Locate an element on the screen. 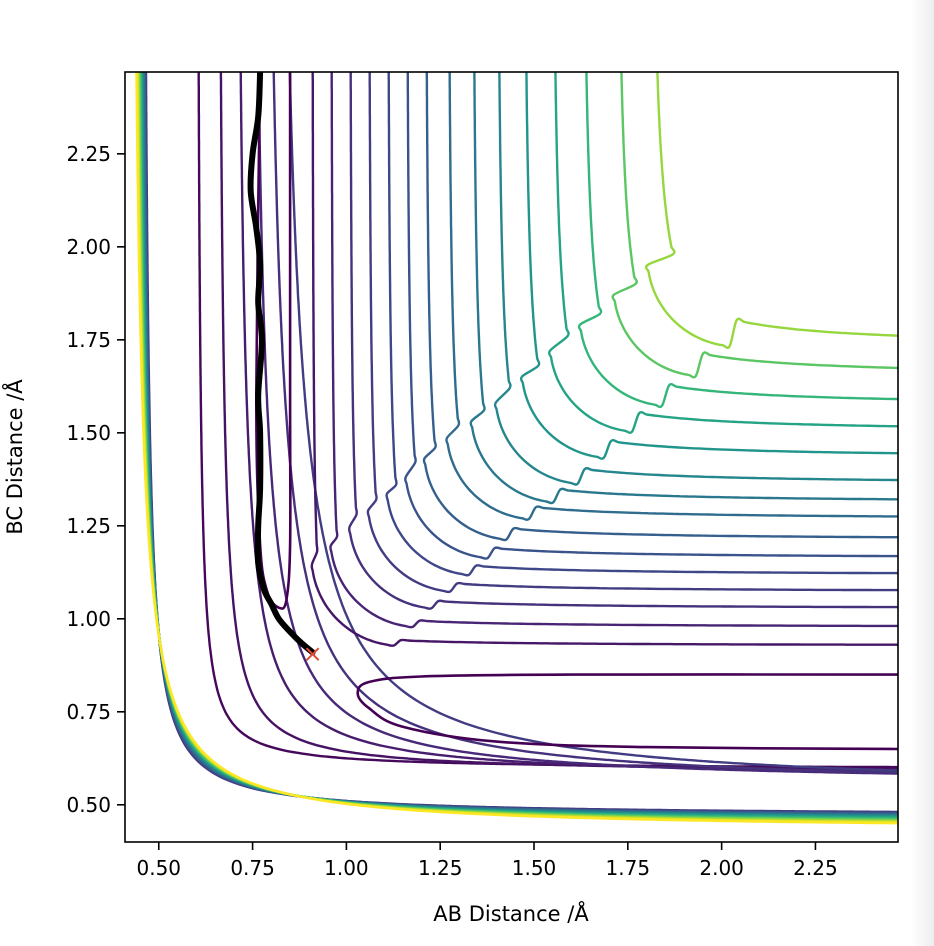  y-tick-label: 1.50 is located at coordinates (88, 433).